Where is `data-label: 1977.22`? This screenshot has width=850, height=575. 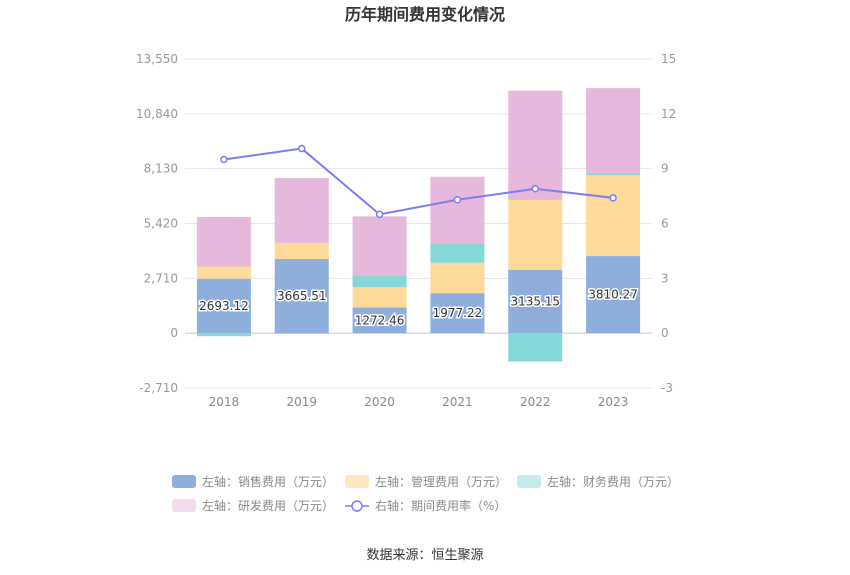 data-label: 1977.22 is located at coordinates (458, 313).